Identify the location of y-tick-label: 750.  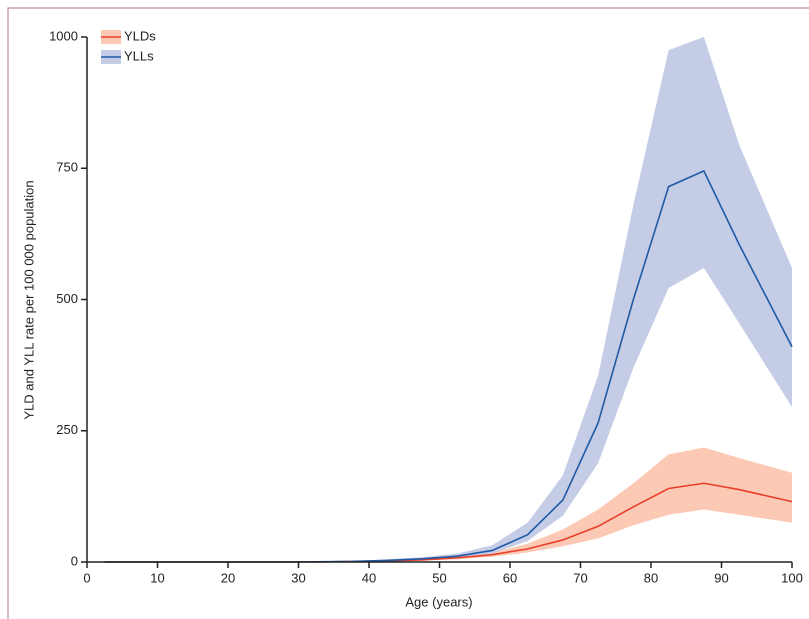
(67, 167).